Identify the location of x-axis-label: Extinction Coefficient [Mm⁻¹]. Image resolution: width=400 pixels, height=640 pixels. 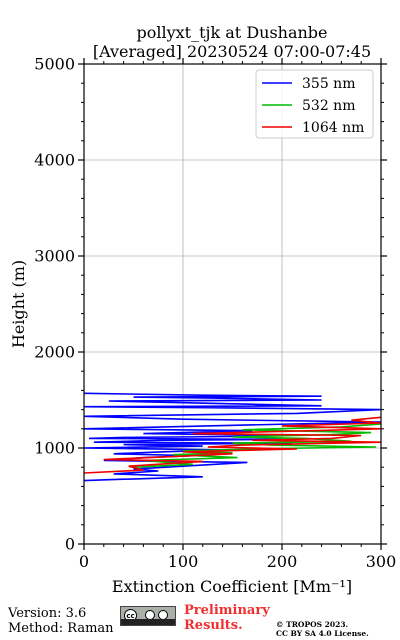
(232, 586).